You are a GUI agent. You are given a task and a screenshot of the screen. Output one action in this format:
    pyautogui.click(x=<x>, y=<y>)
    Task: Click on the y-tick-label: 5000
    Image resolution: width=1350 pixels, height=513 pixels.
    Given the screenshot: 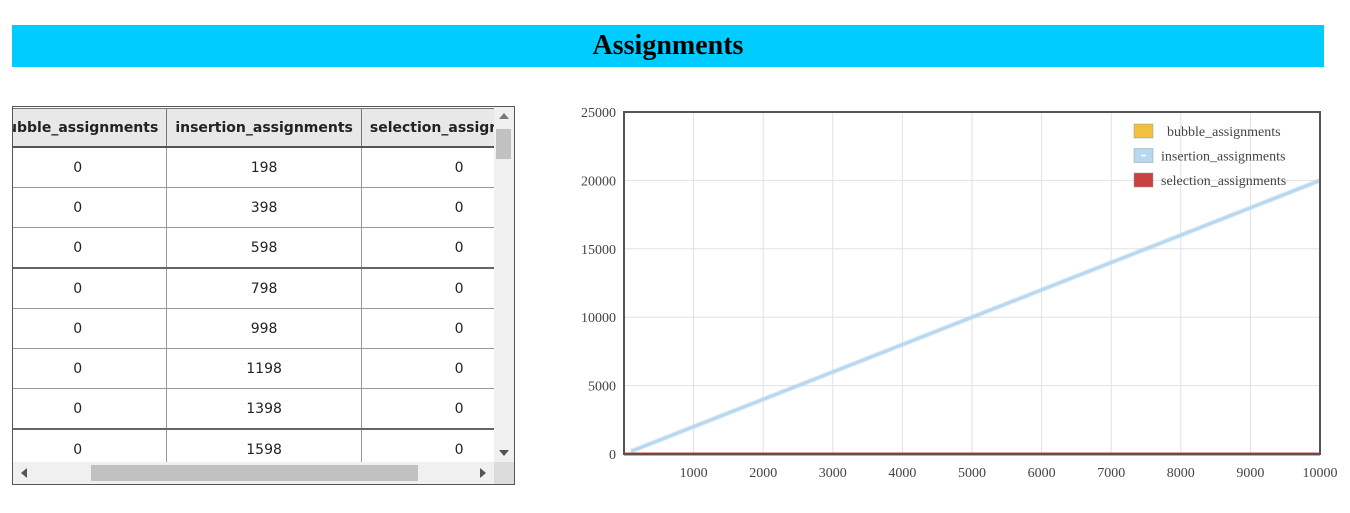 What is the action you would take?
    pyautogui.click(x=602, y=387)
    